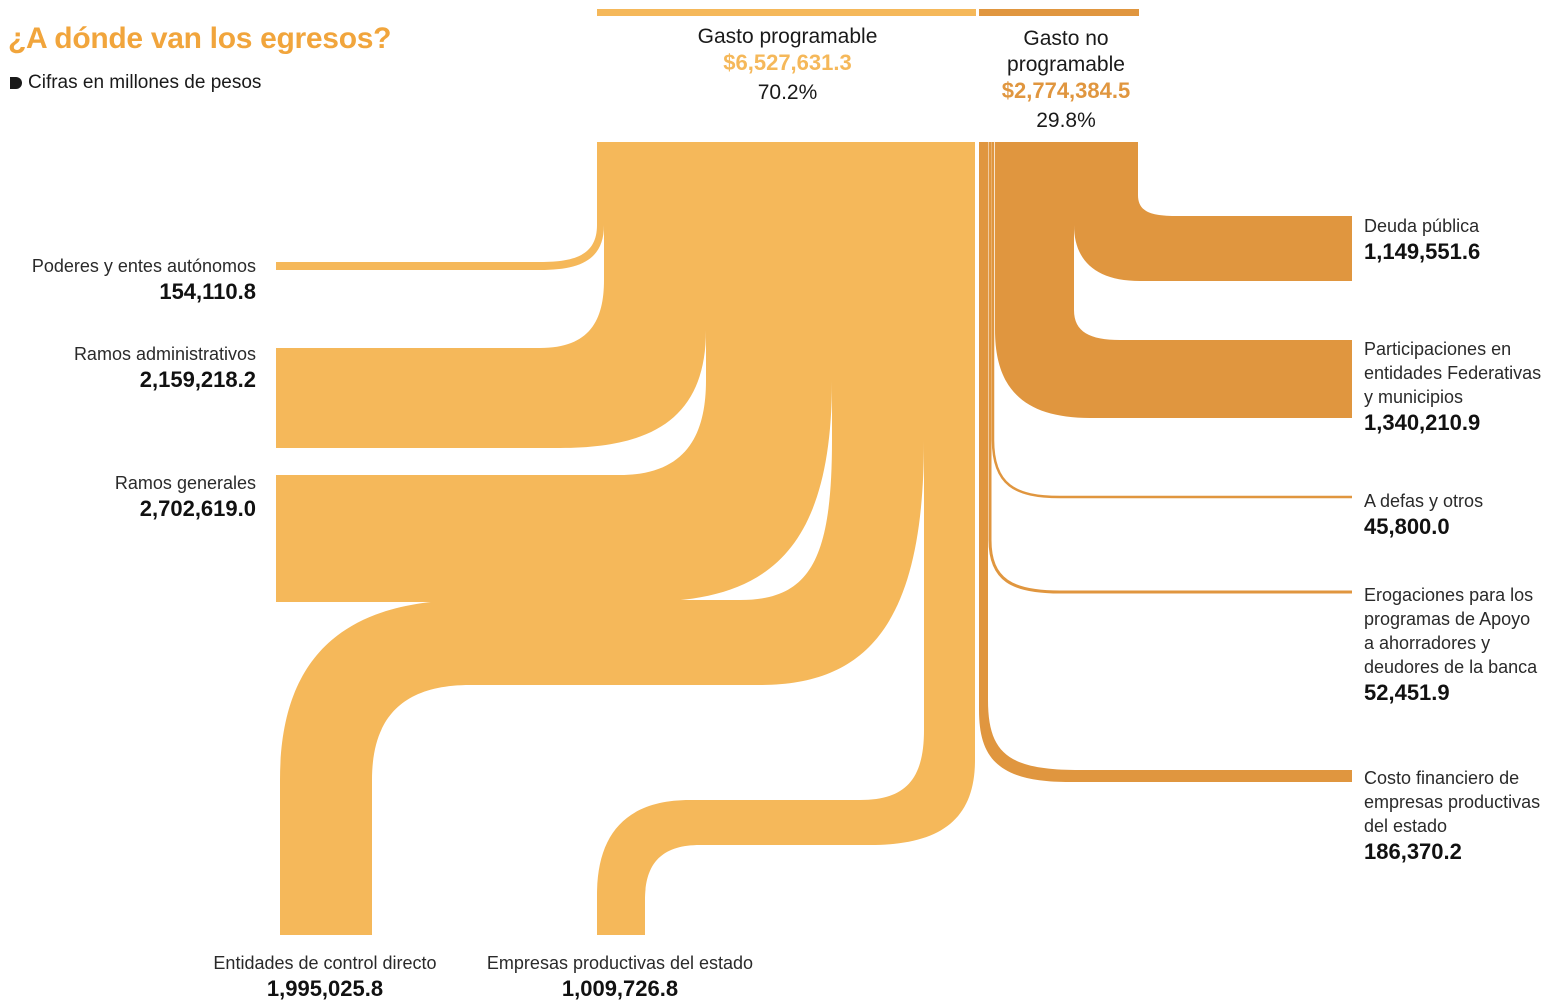 The width and height of the screenshot is (1564, 1003). Describe the element at coordinates (1407, 692) in the screenshot. I see `label-erogaciones-value: 52,451.9` at that location.